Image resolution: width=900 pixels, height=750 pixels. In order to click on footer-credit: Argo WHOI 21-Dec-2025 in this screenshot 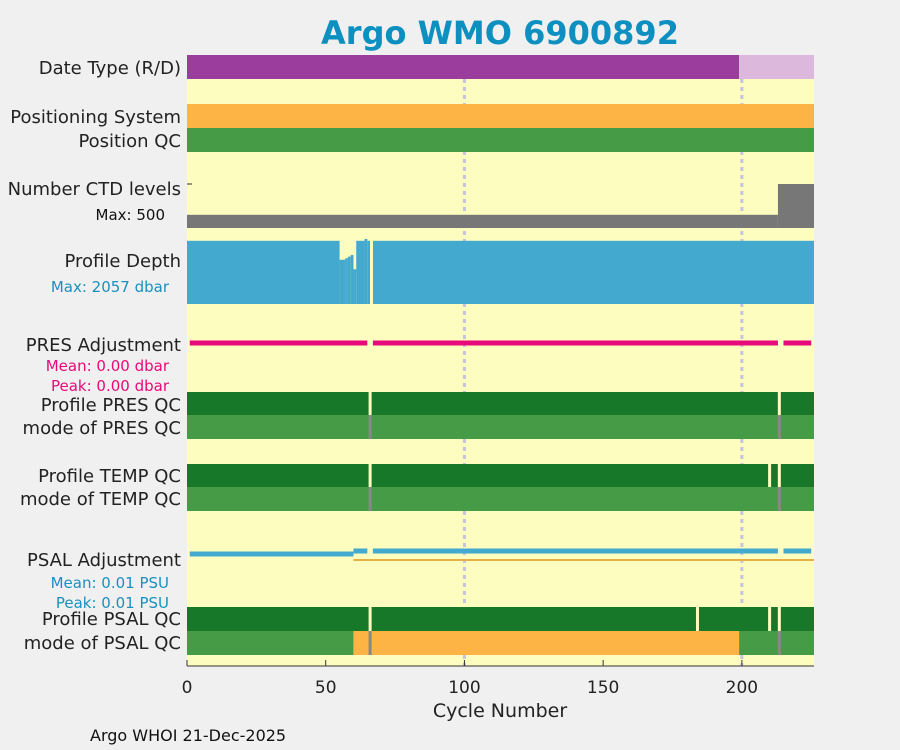, I will do `click(188, 735)`.